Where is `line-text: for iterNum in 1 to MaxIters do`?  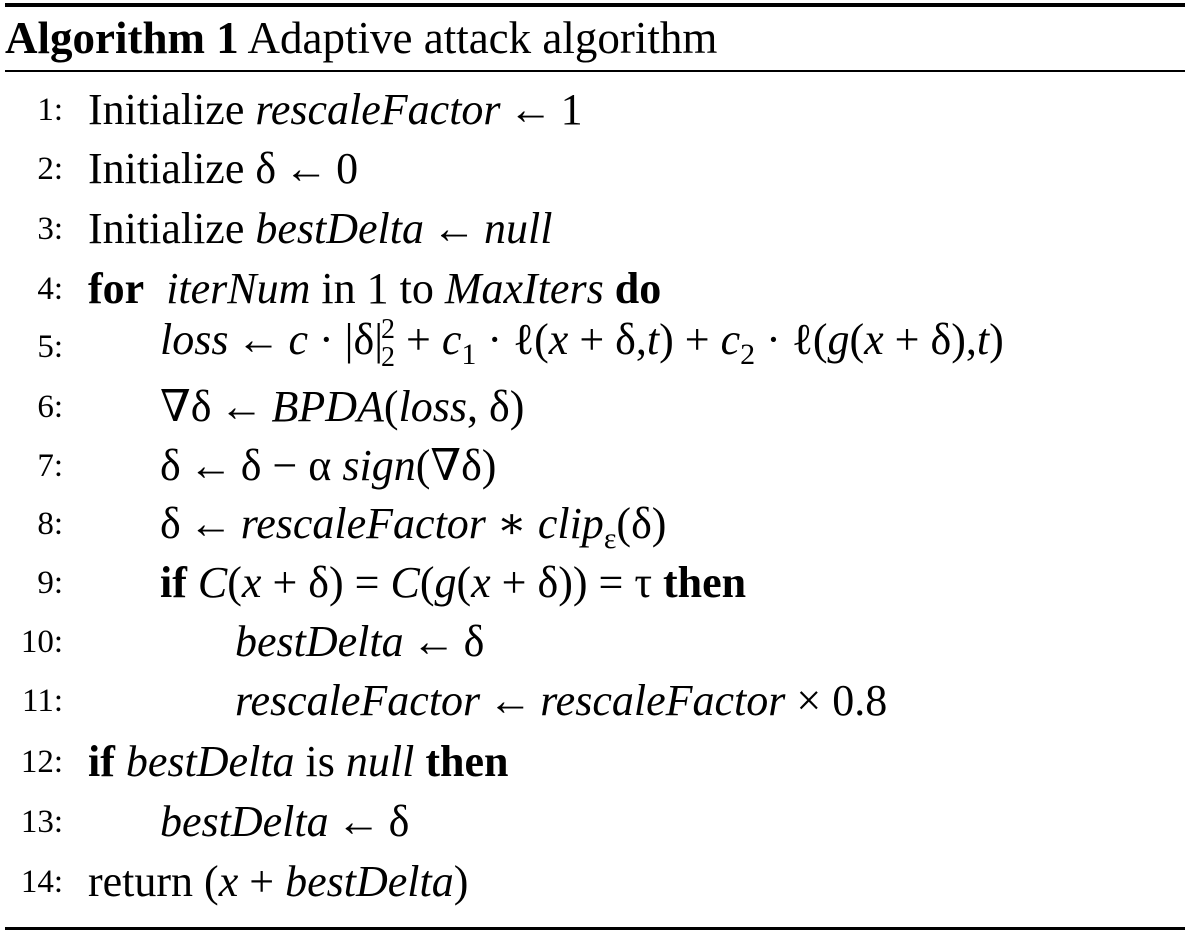
line-text: for iterNum in 1 to MaxIters do is located at coordinates (375, 288).